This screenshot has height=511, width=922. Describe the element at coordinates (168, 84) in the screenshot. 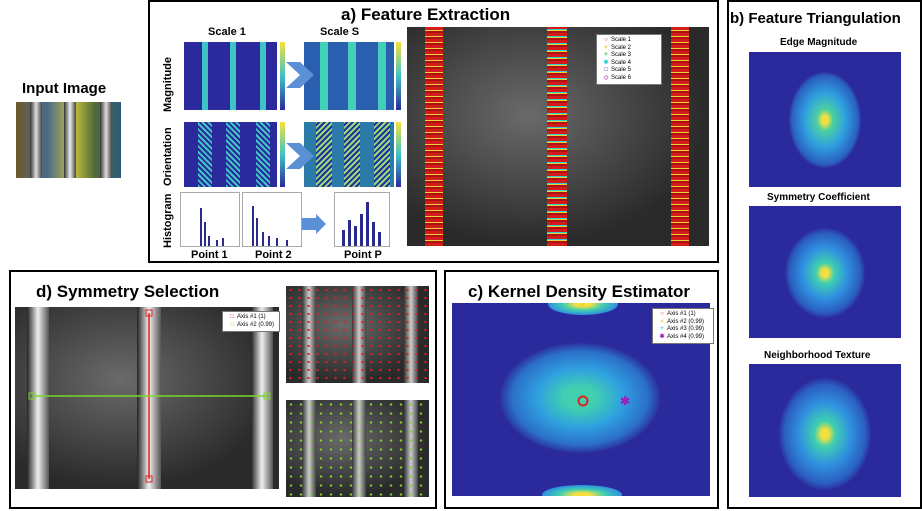

I see `magnitude-label: Magnitude` at that location.